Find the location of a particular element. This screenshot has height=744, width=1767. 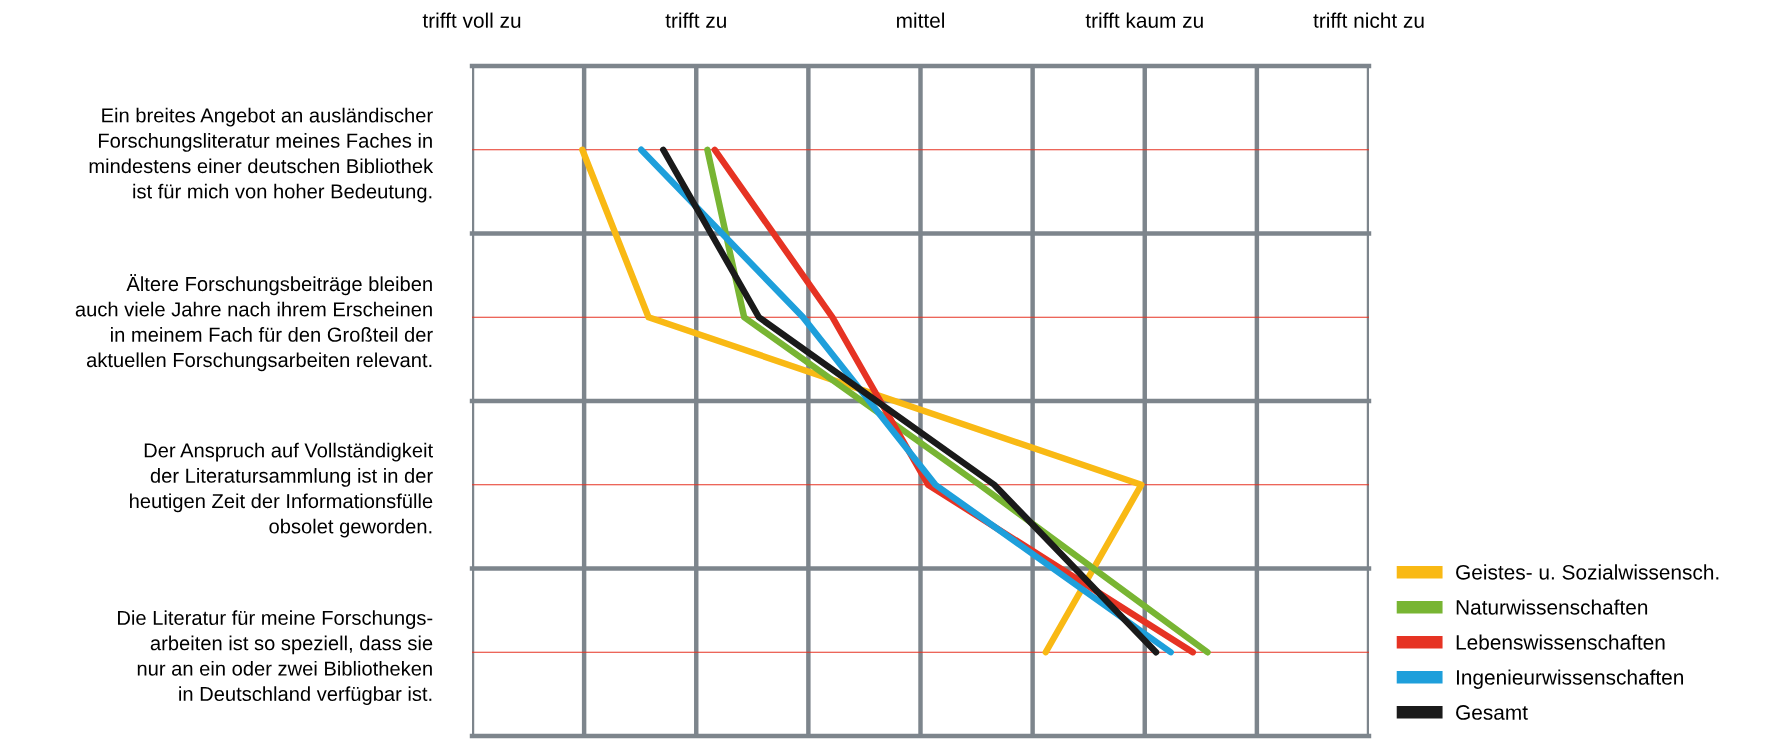

y-tick-label: Die Literatur für meine Forschungs- arbeiten ist so speziell, dass sie nur an ein oder zwei Bibliotheken in Deutschland verfügbar ist. is located at coordinates (275, 658).